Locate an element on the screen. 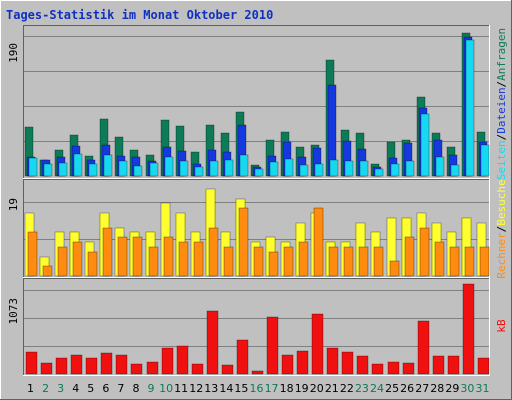  day-label-6: 6 is located at coordinates (105, 388).